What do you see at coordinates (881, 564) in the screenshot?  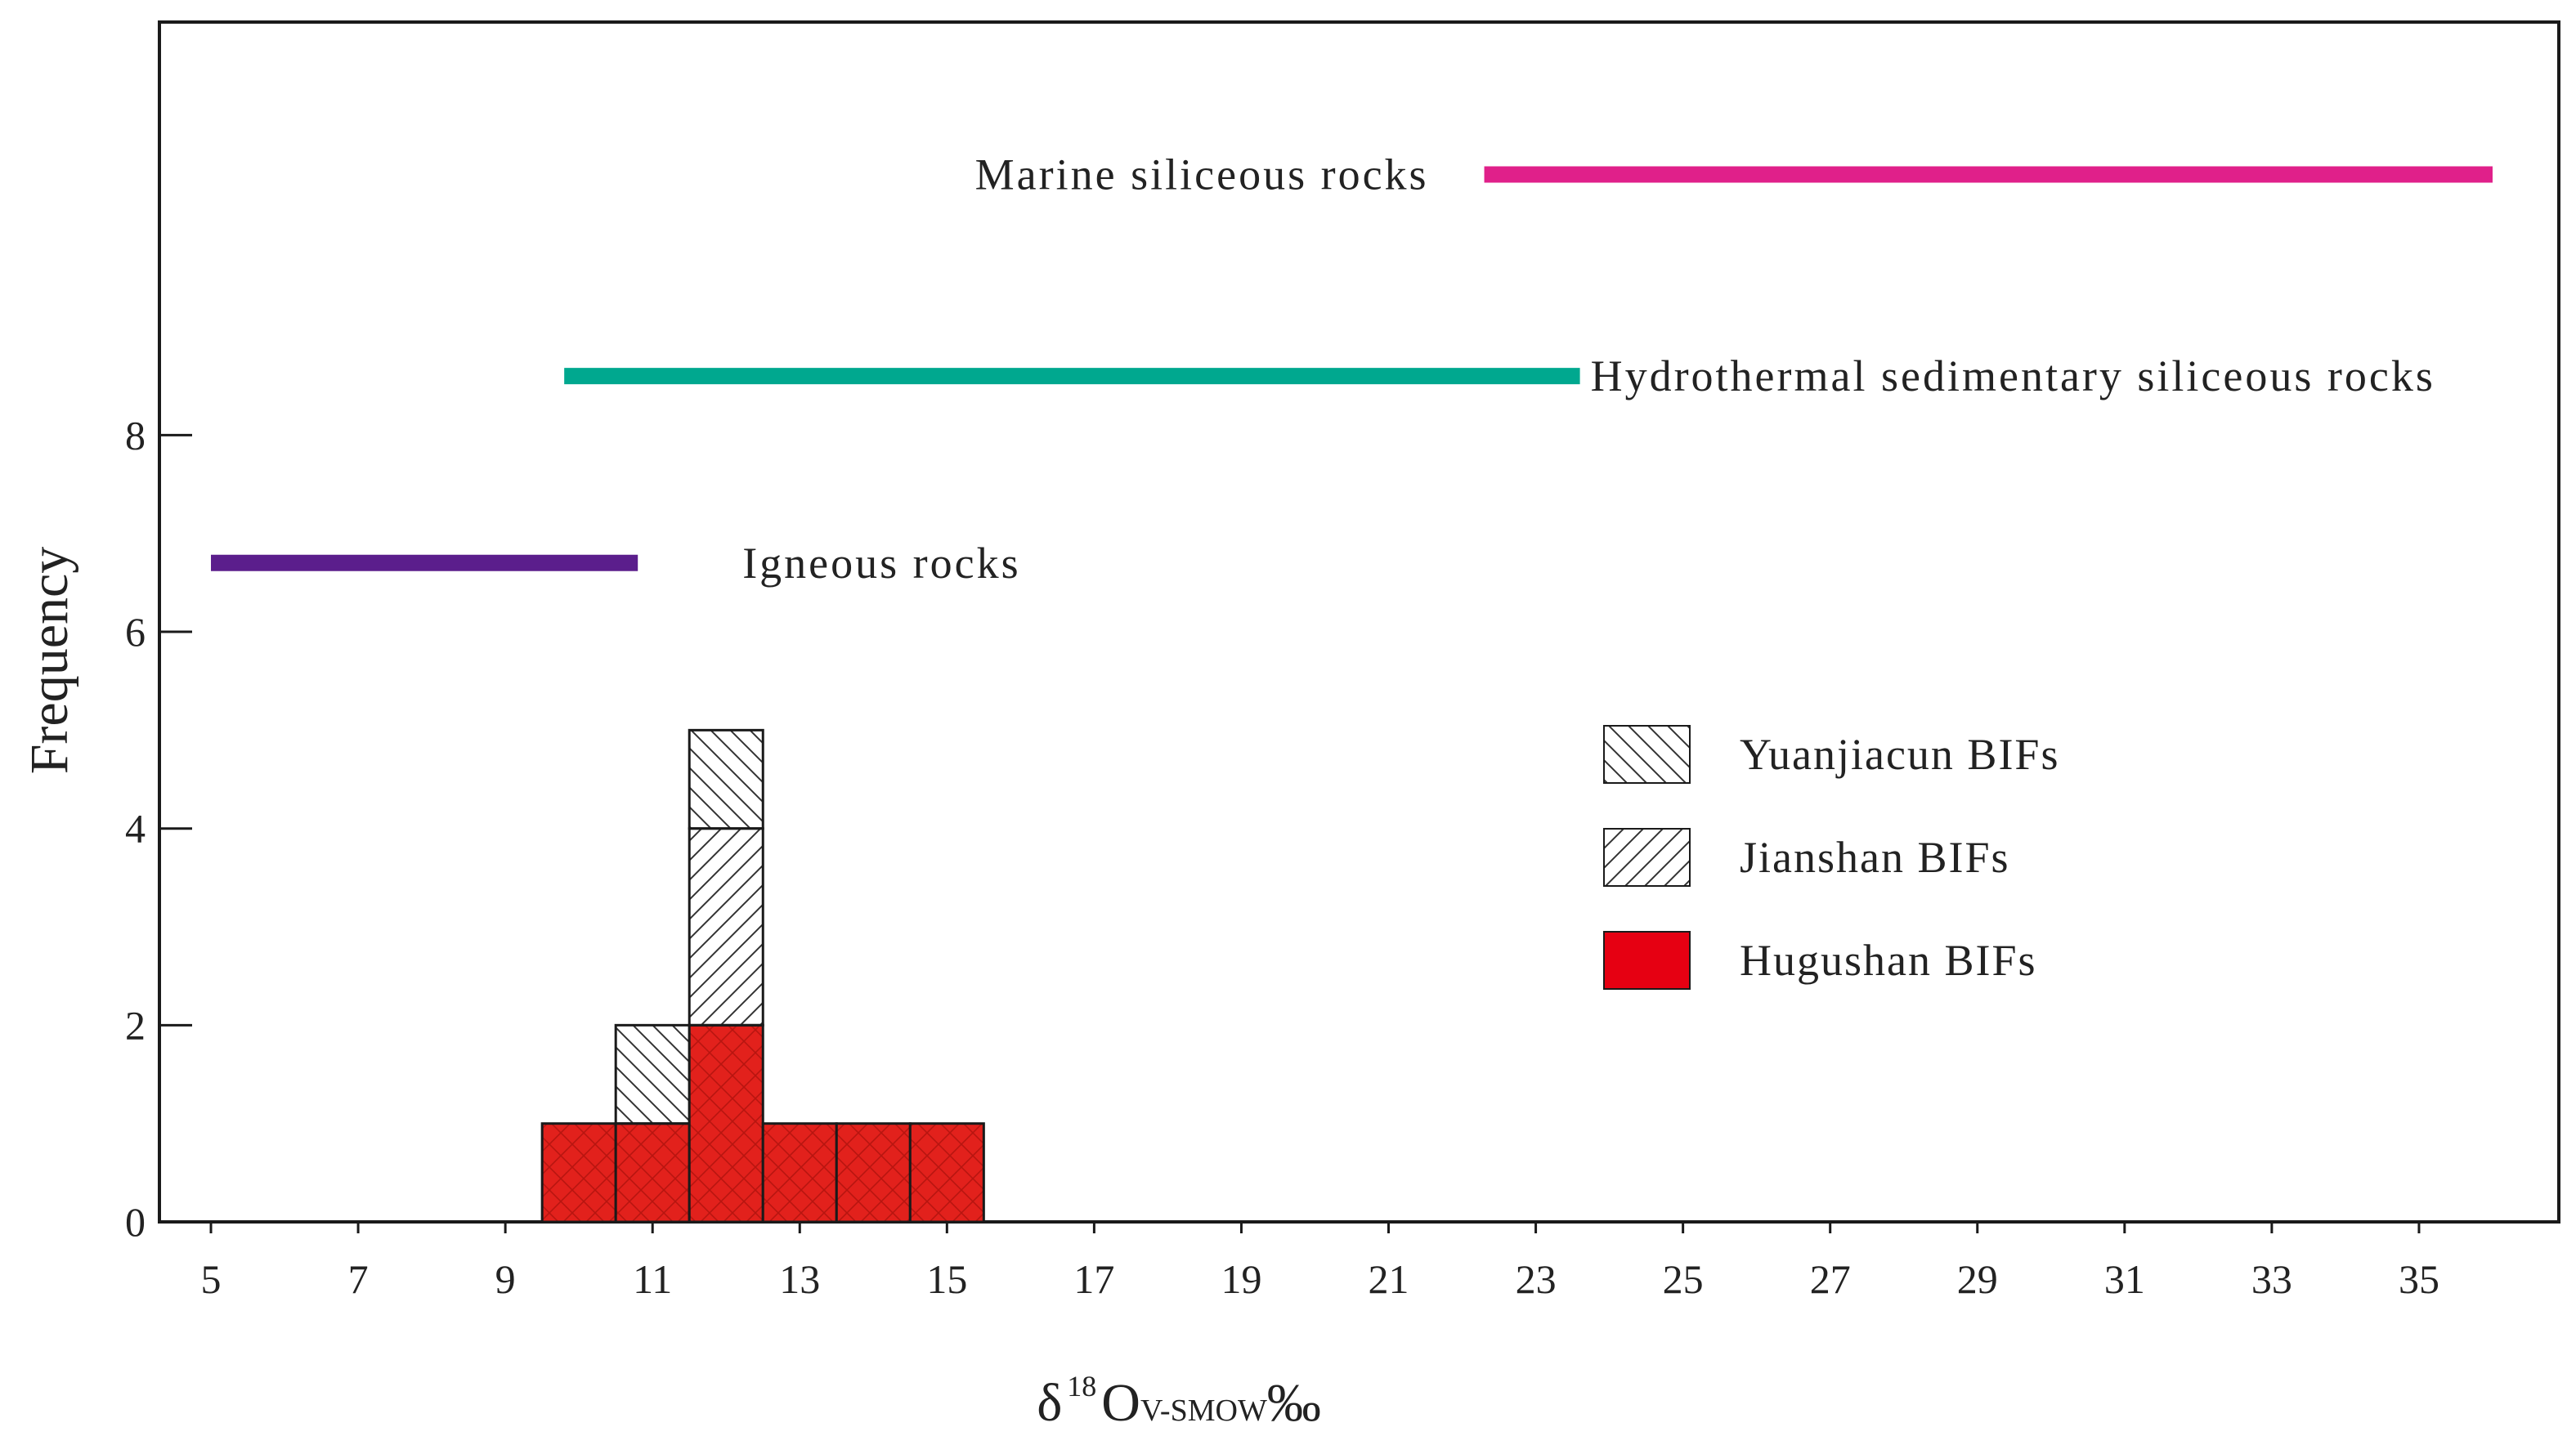 I see `range-label: Igneous rocks` at bounding box center [881, 564].